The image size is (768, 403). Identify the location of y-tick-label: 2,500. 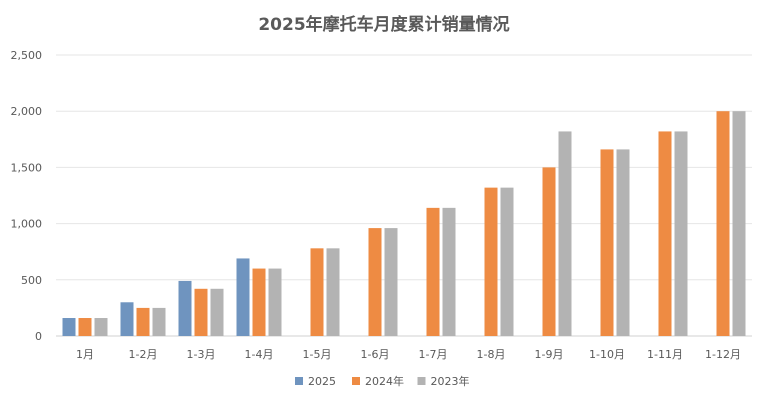
(27, 55).